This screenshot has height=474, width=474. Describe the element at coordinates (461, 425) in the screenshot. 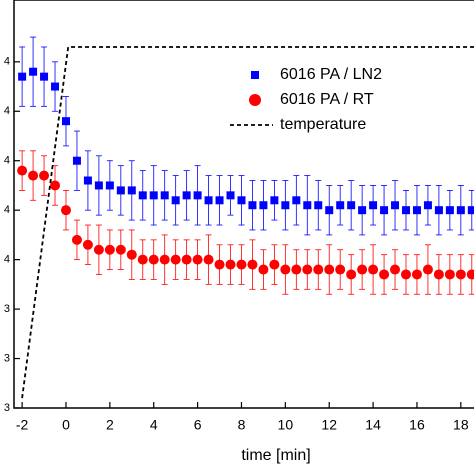

I see `x-tick-label: 18` at that location.